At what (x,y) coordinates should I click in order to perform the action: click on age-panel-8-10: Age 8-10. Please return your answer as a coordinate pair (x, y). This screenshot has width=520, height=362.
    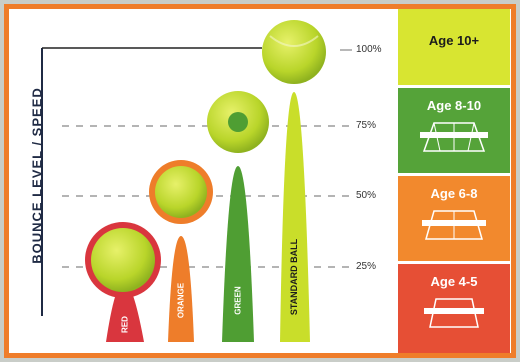
    Looking at the image, I should click on (454, 132).